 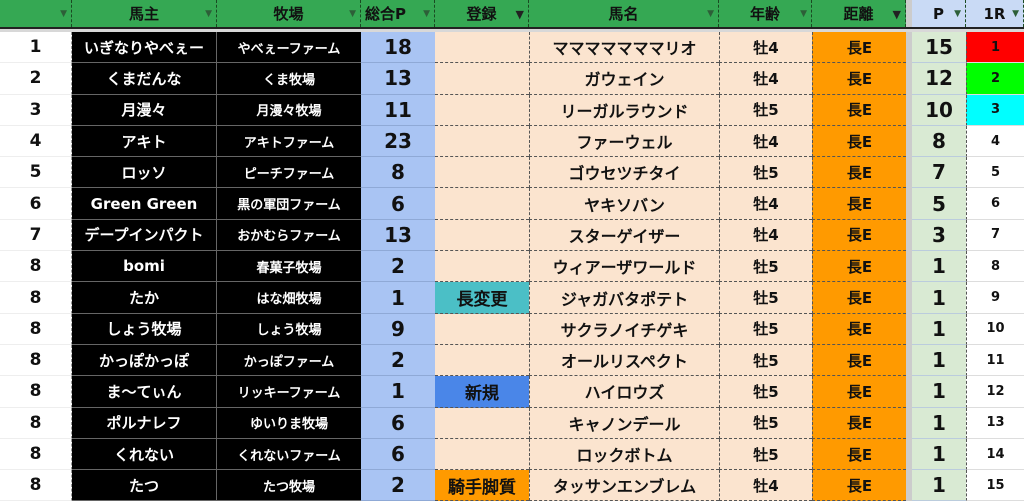 I want to click on cell-farm: 春菓子牧場, so click(x=289, y=267).